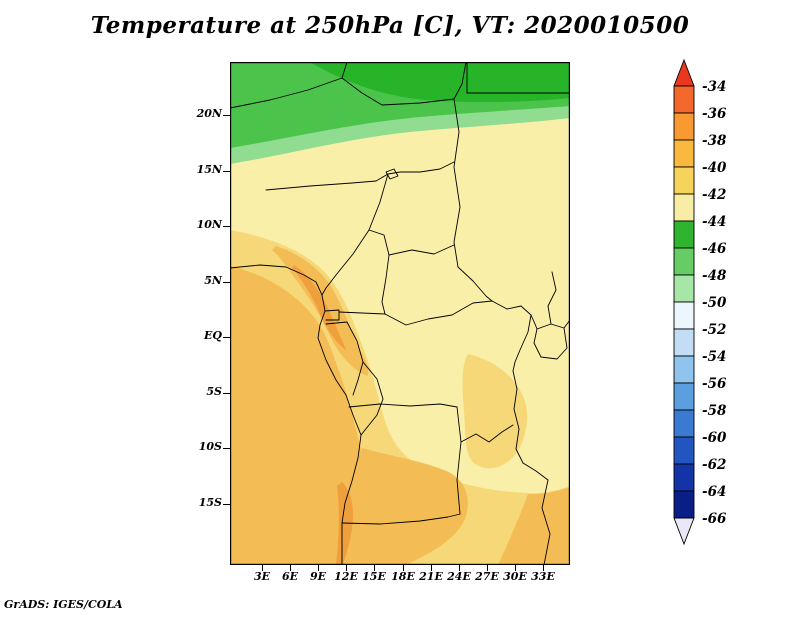 The image size is (800, 618). What do you see at coordinates (346, 576) in the screenshot?
I see `x-axis-label: 12E` at bounding box center [346, 576].